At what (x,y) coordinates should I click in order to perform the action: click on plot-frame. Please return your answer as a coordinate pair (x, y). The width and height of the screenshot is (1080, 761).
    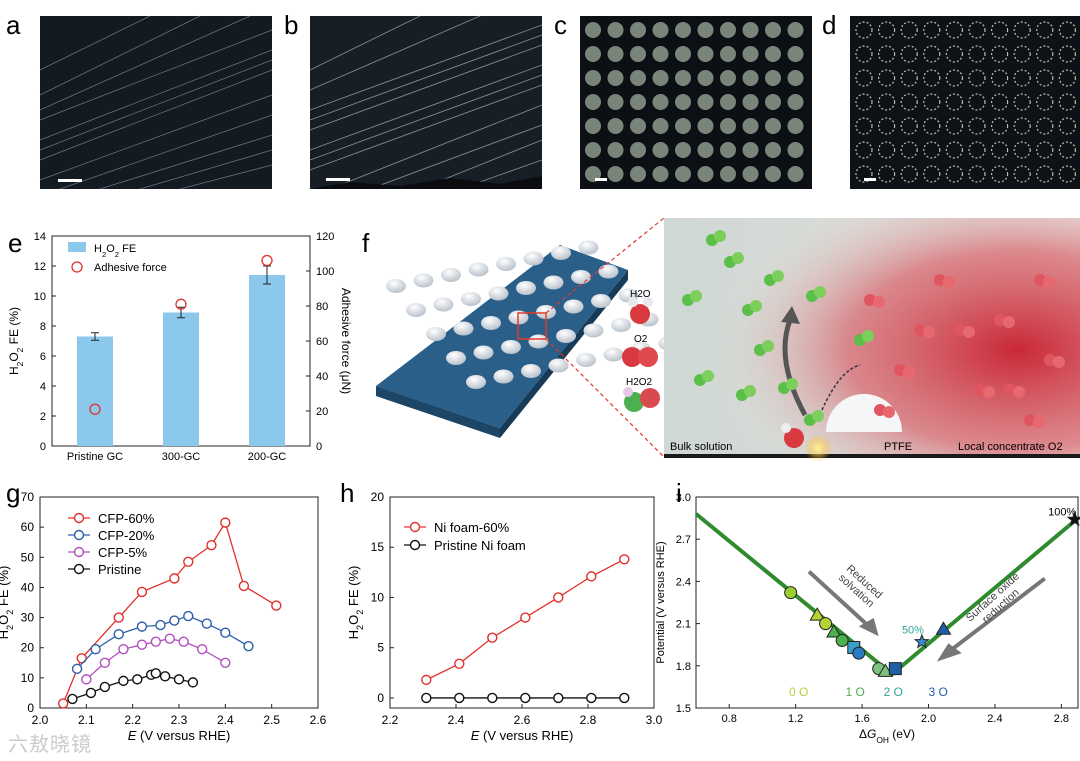
    Looking at the image, I should click on (887, 602).